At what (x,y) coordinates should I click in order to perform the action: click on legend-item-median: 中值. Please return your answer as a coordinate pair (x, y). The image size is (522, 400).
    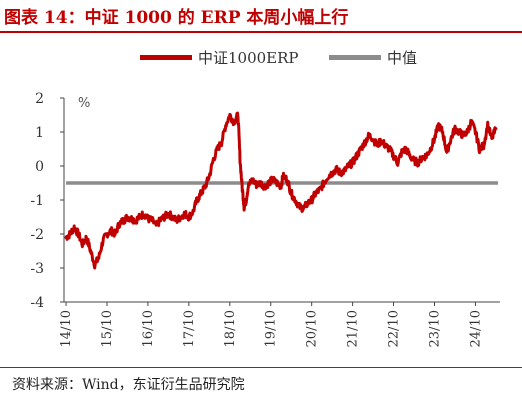
    Looking at the image, I should click on (373, 57).